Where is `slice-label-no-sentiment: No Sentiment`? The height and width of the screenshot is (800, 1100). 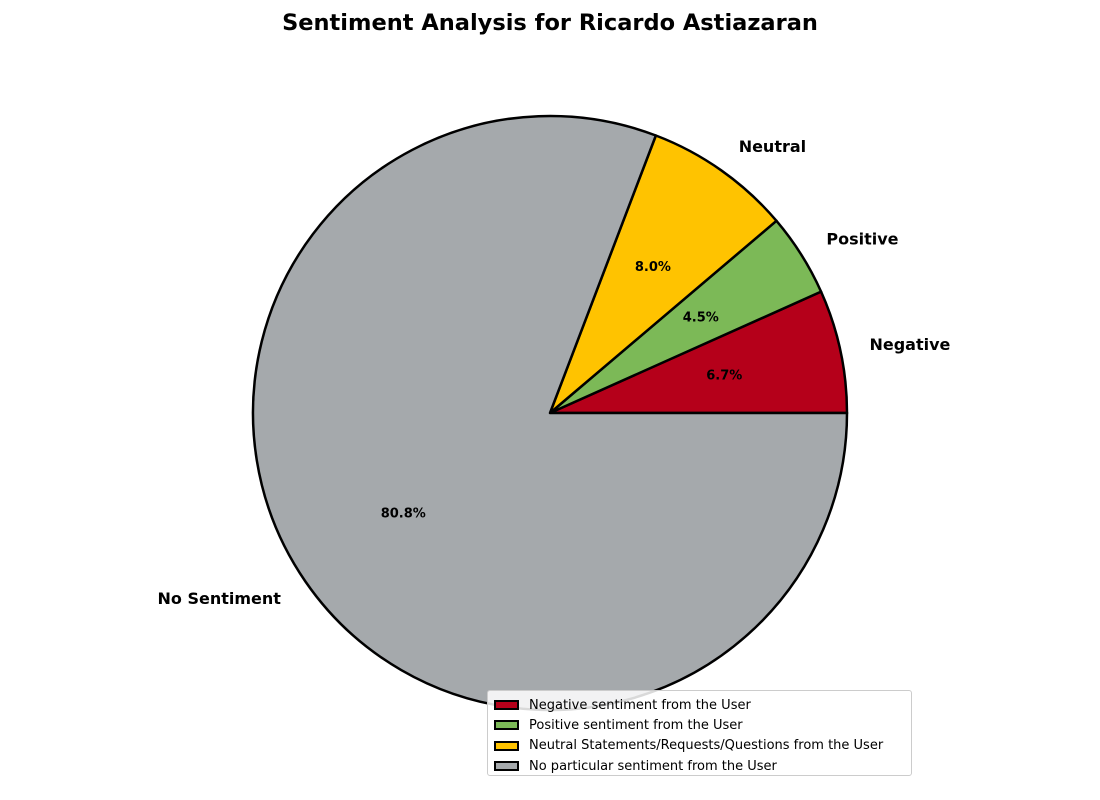 slice-label-no-sentiment: No Sentiment is located at coordinates (220, 598).